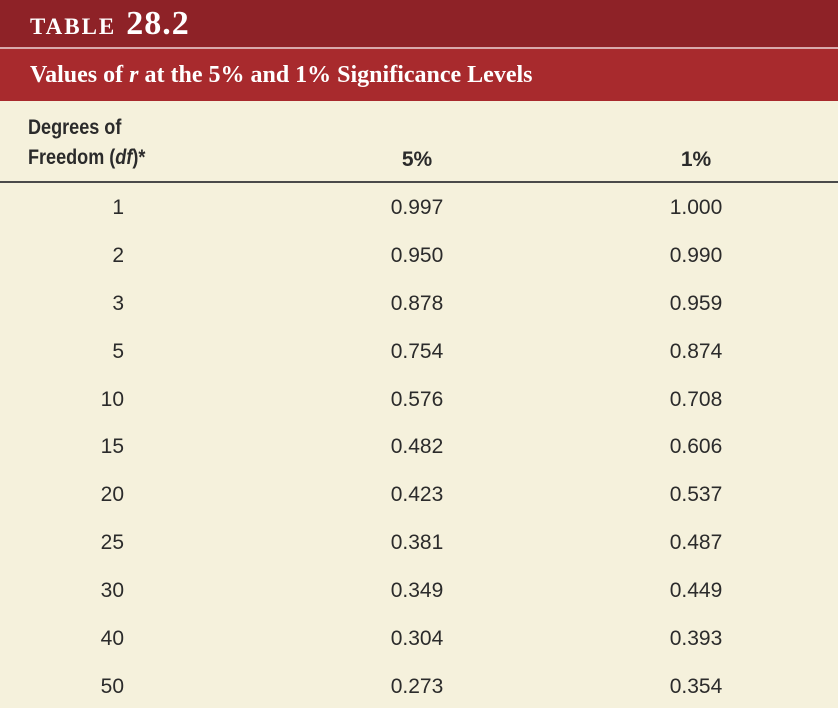 The image size is (838, 708). I want to click on table-row: 1 0.997 1.000, so click(419, 208).